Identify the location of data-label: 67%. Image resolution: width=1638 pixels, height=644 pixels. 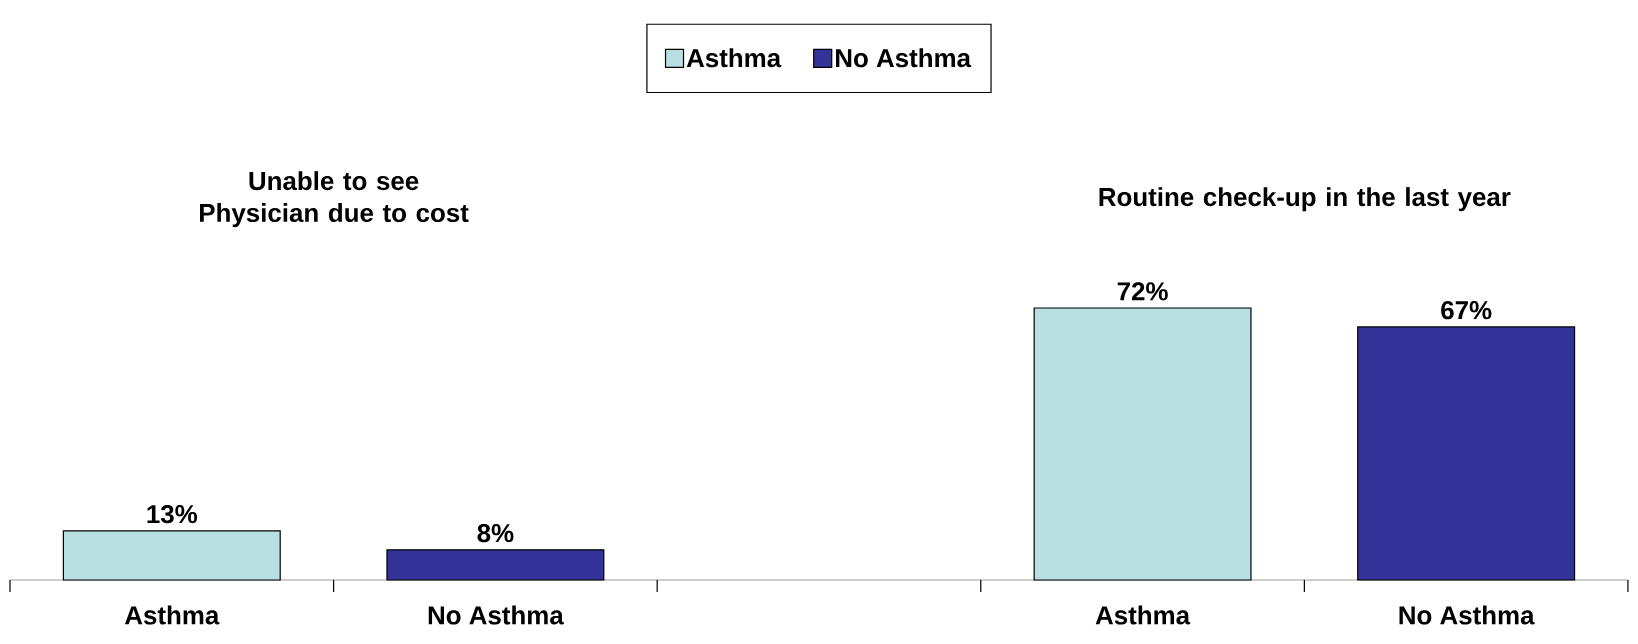
(1466, 310).